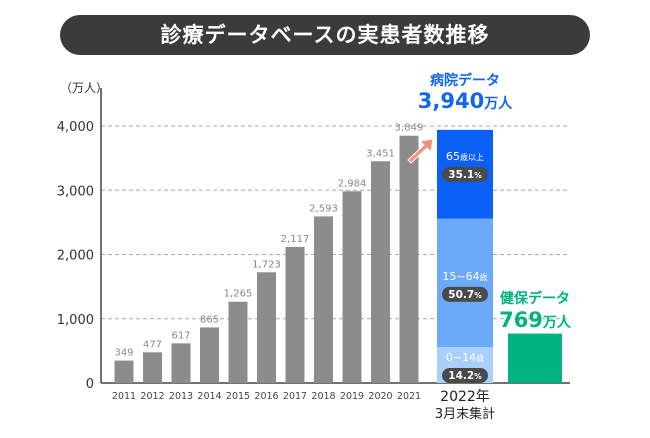  Describe the element at coordinates (535, 358) in the screenshot. I see `insurance-bar` at that location.